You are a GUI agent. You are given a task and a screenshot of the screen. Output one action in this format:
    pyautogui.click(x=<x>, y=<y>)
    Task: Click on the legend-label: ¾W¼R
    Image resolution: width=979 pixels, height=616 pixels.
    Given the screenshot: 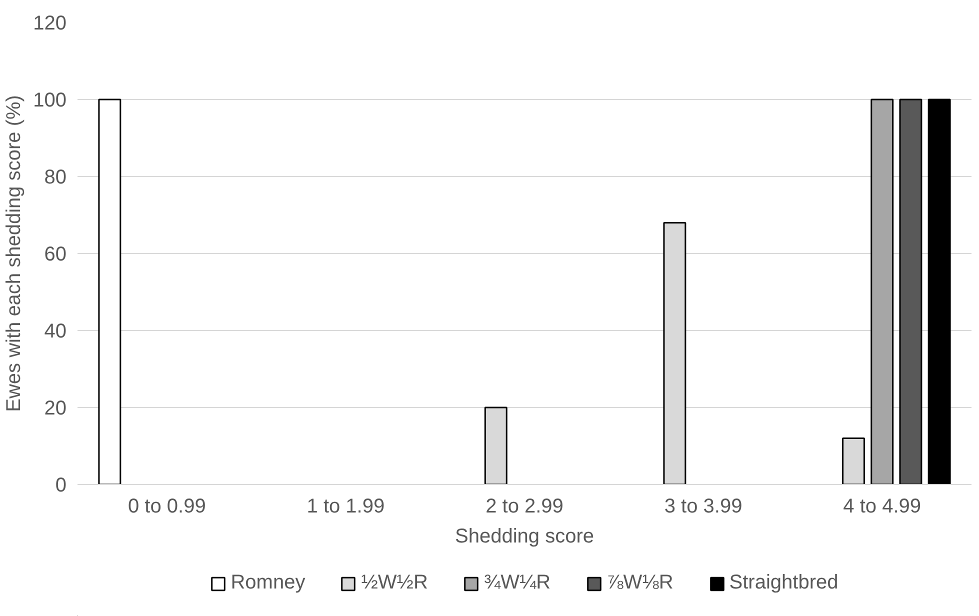 What is the action you would take?
    pyautogui.click(x=517, y=583)
    